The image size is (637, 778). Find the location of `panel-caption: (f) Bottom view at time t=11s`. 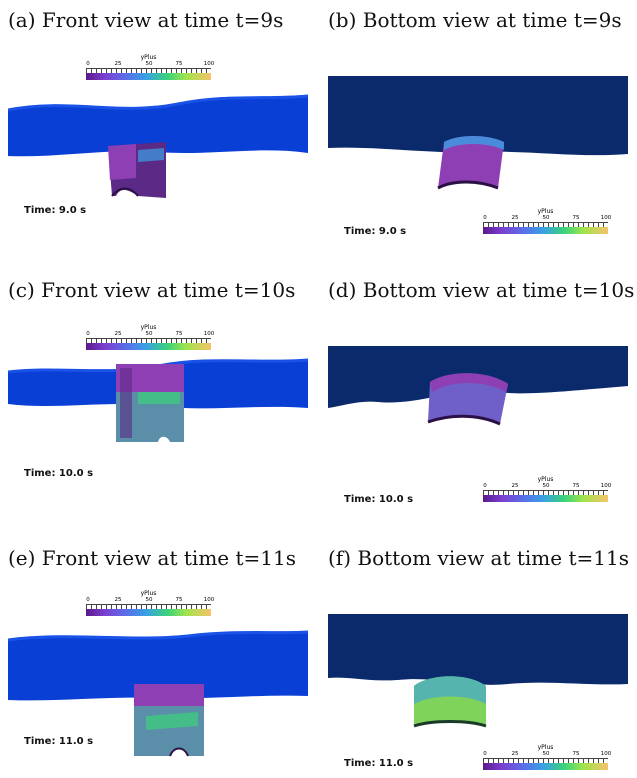

panel-caption: (f) Bottom view at time t=11s is located at coordinates (478, 558).